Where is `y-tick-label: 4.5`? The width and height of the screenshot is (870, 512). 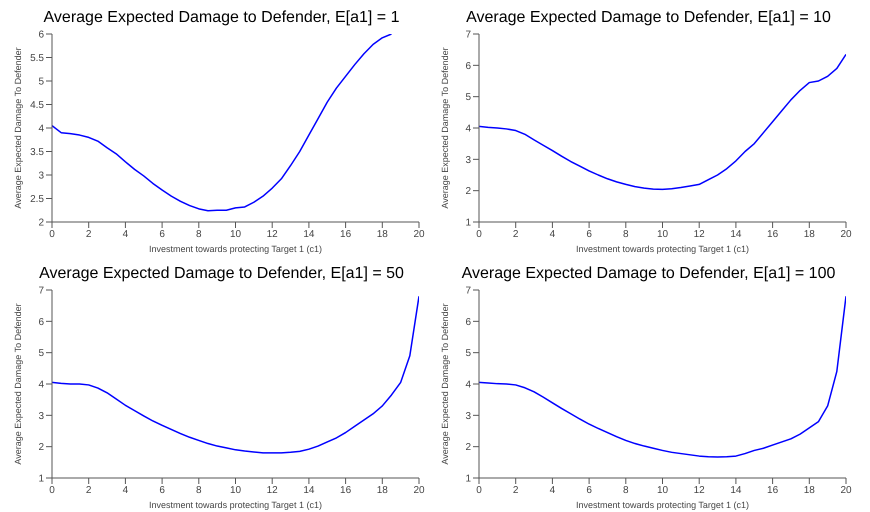 y-tick-label: 4.5 is located at coordinates (37, 106).